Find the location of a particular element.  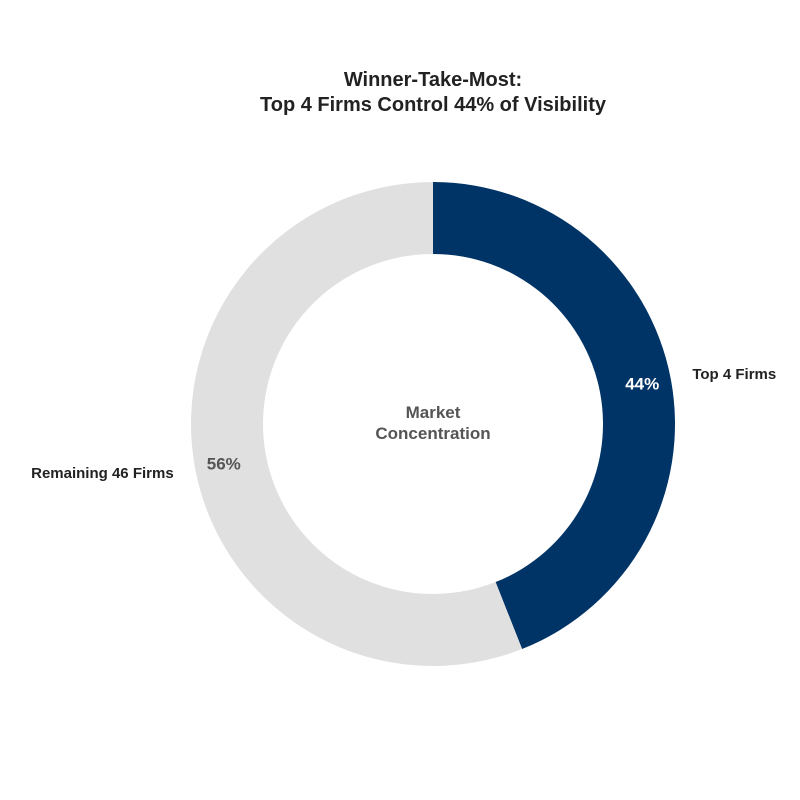

chart-title-line-2: Top 4 Firms Control 44% of Visibility is located at coordinates (433, 105).